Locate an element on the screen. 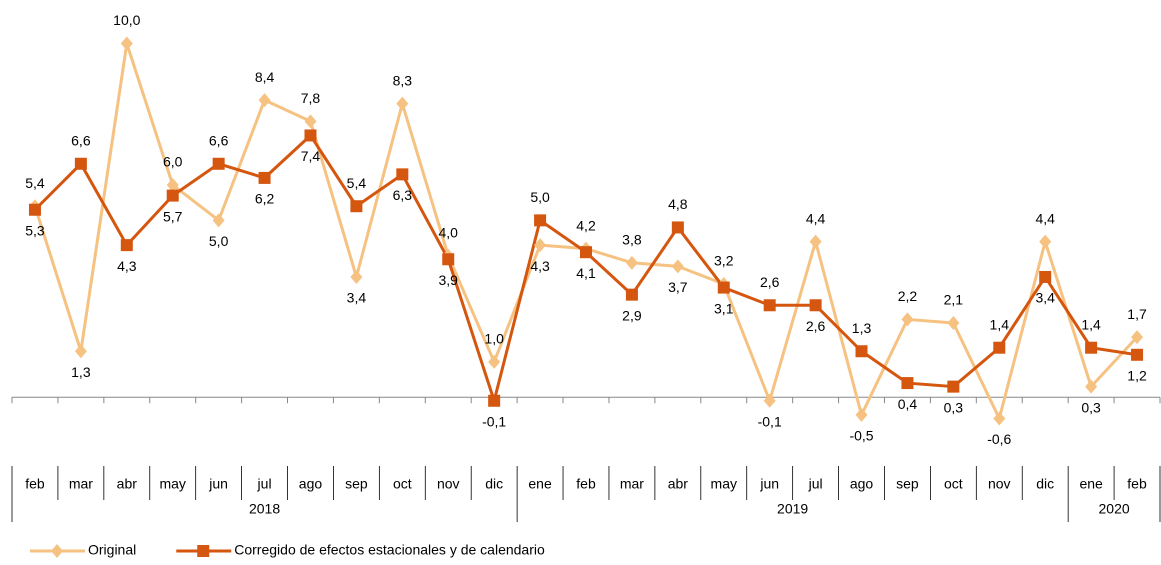 The image size is (1161, 565). legend-label: Original is located at coordinates (112, 550).